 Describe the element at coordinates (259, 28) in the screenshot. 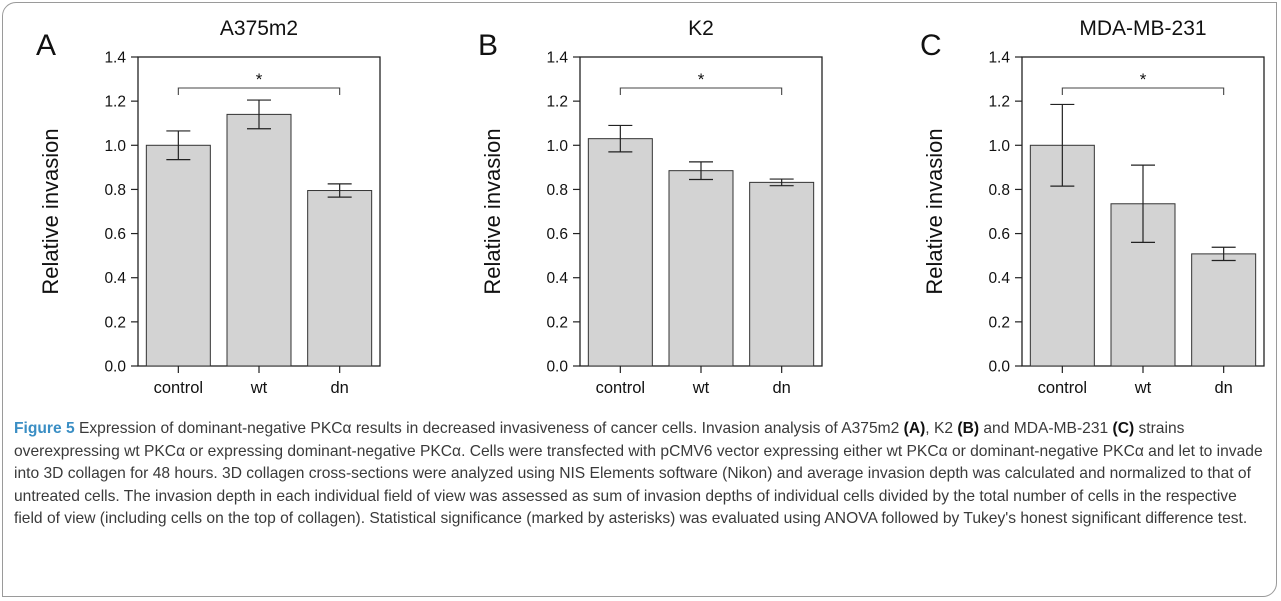

I see `chart-title: A375m2` at that location.